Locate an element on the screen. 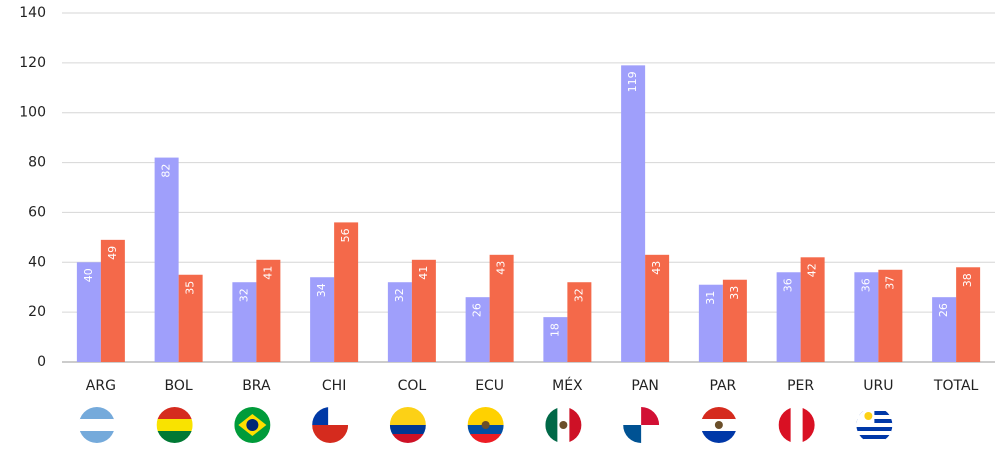 This screenshot has height=450, width=1000. x-tick-label: URU is located at coordinates (878, 386).